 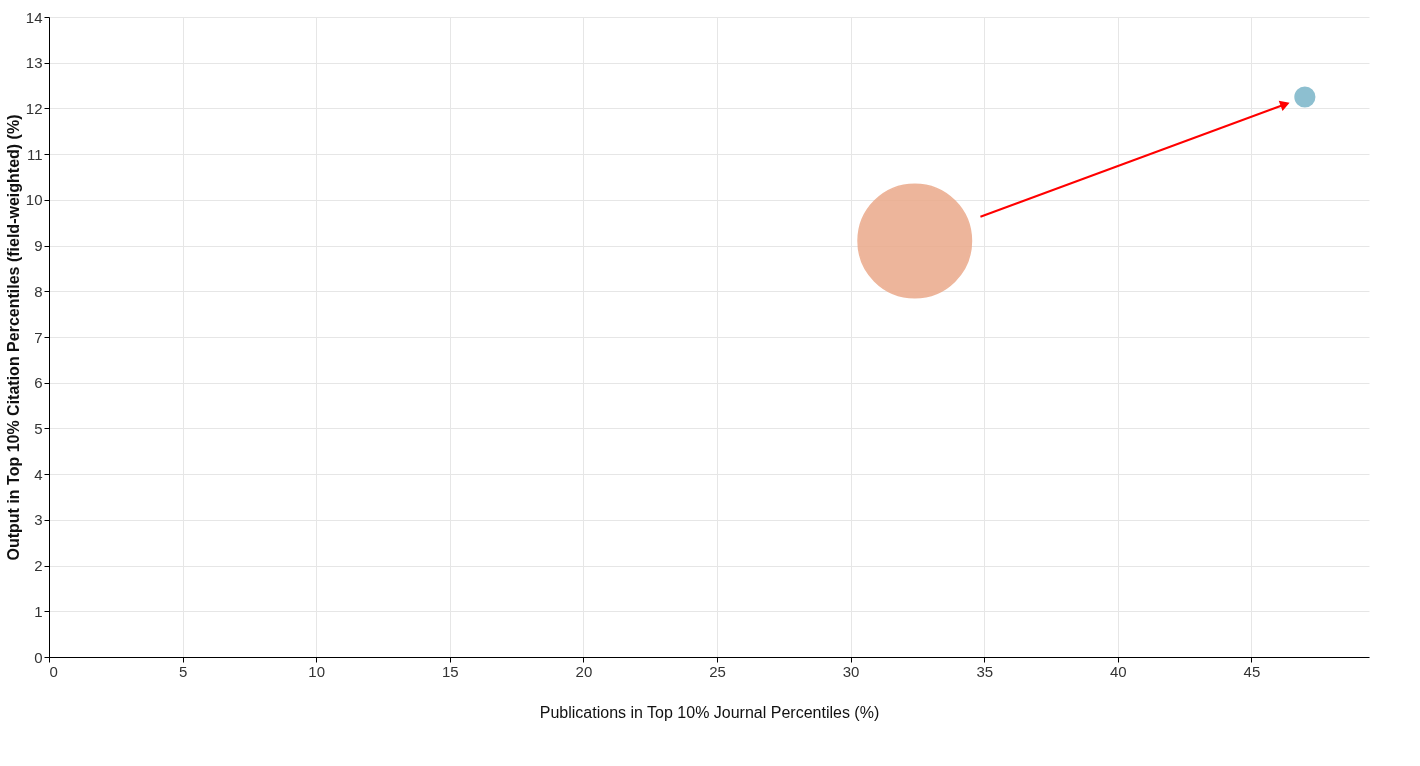 I want to click on x-axis-title: Publications in Top 10% Journal Percentiles (%), so click(x=709, y=712).